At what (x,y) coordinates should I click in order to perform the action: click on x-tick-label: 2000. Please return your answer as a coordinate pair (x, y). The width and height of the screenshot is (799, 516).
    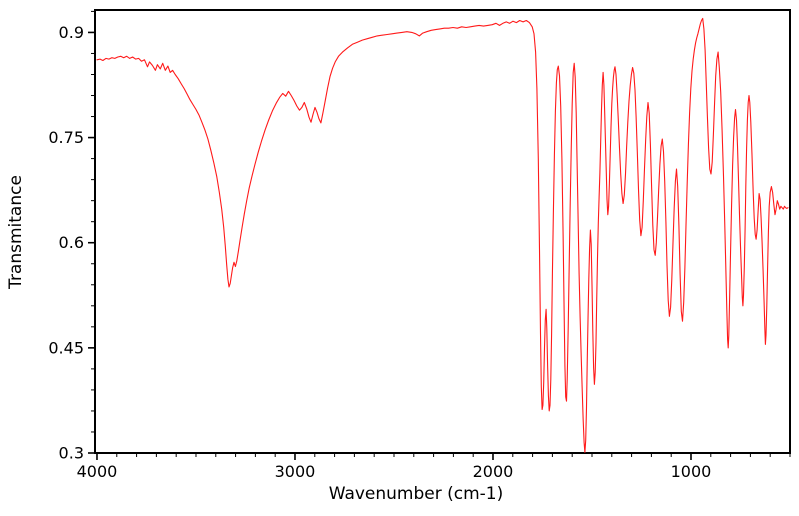
    Looking at the image, I should click on (493, 471).